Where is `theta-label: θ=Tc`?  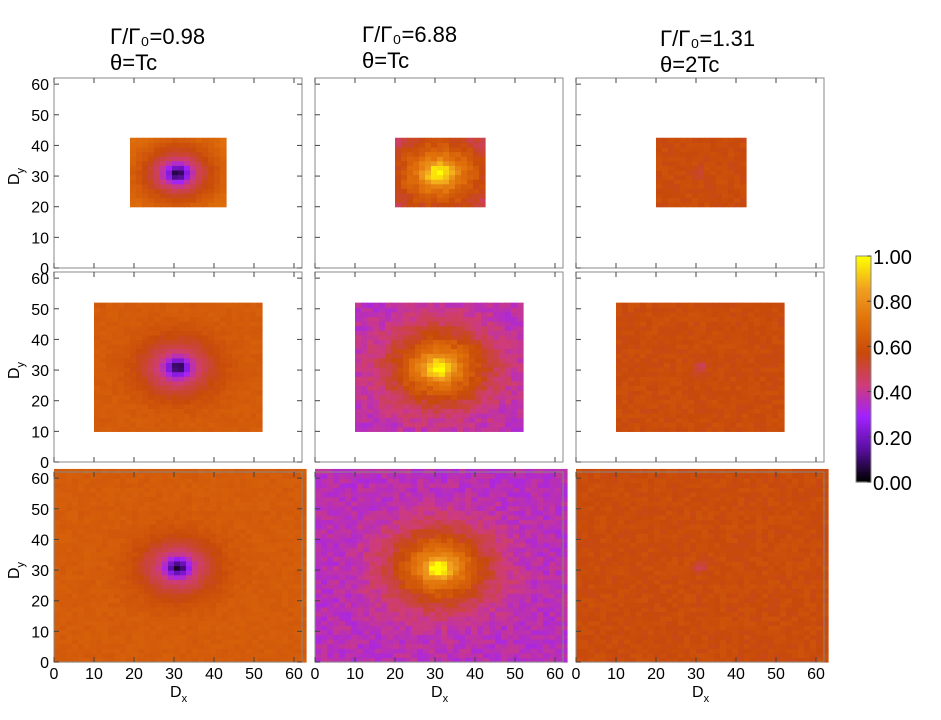 theta-label: θ=Tc is located at coordinates (134, 62).